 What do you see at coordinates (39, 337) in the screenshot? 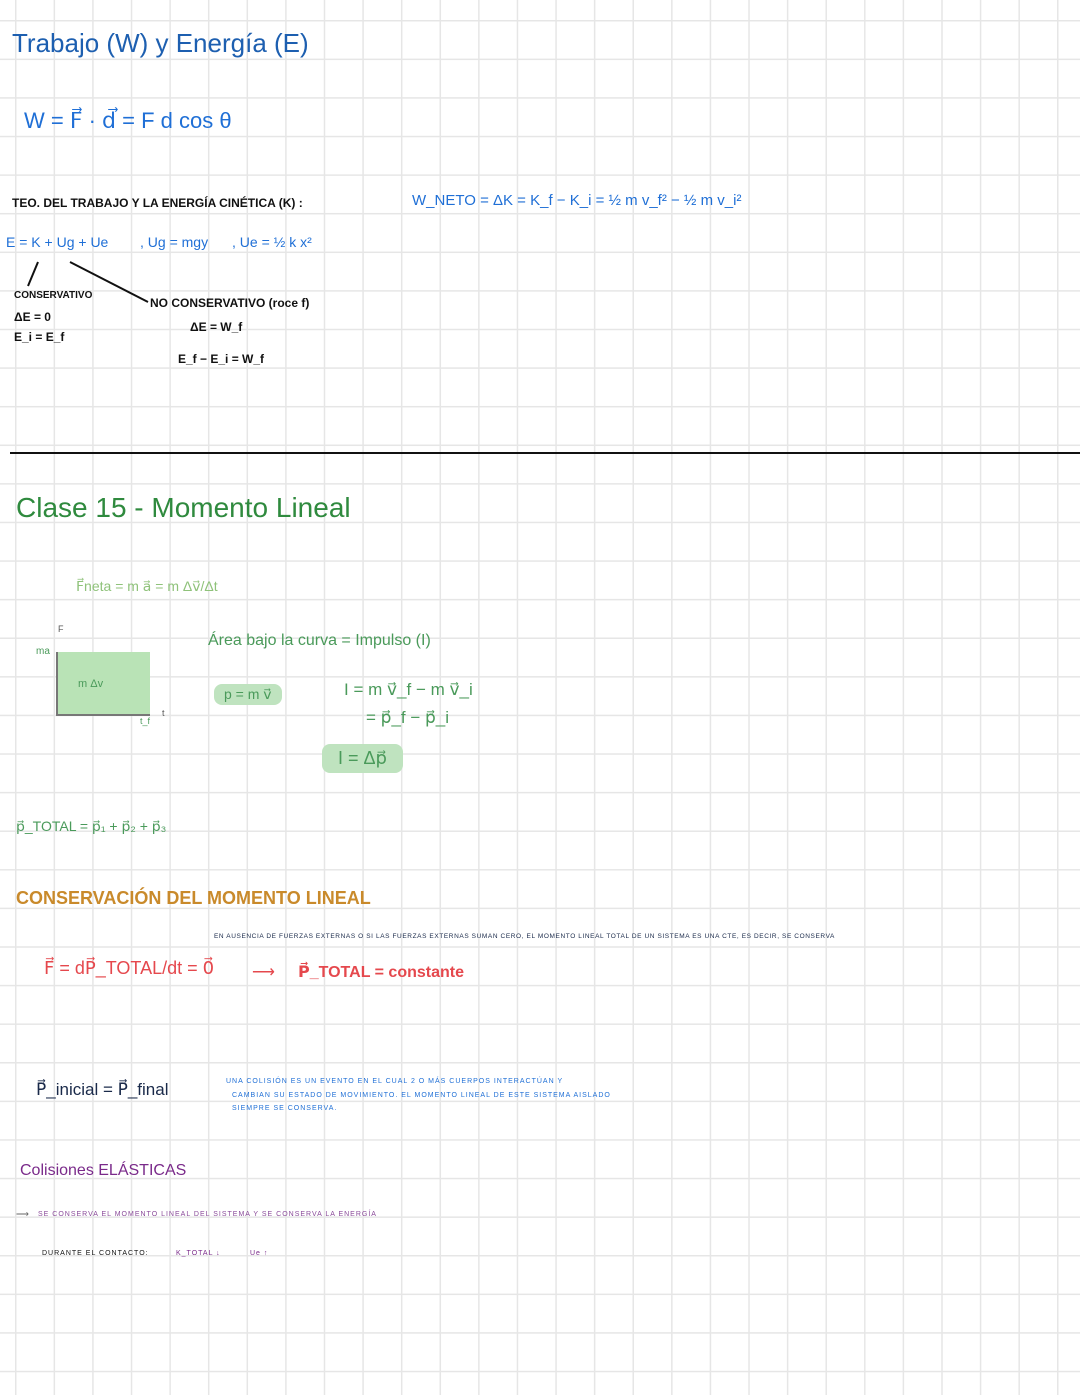
I see `conservative-line2: E_i = E_f` at bounding box center [39, 337].